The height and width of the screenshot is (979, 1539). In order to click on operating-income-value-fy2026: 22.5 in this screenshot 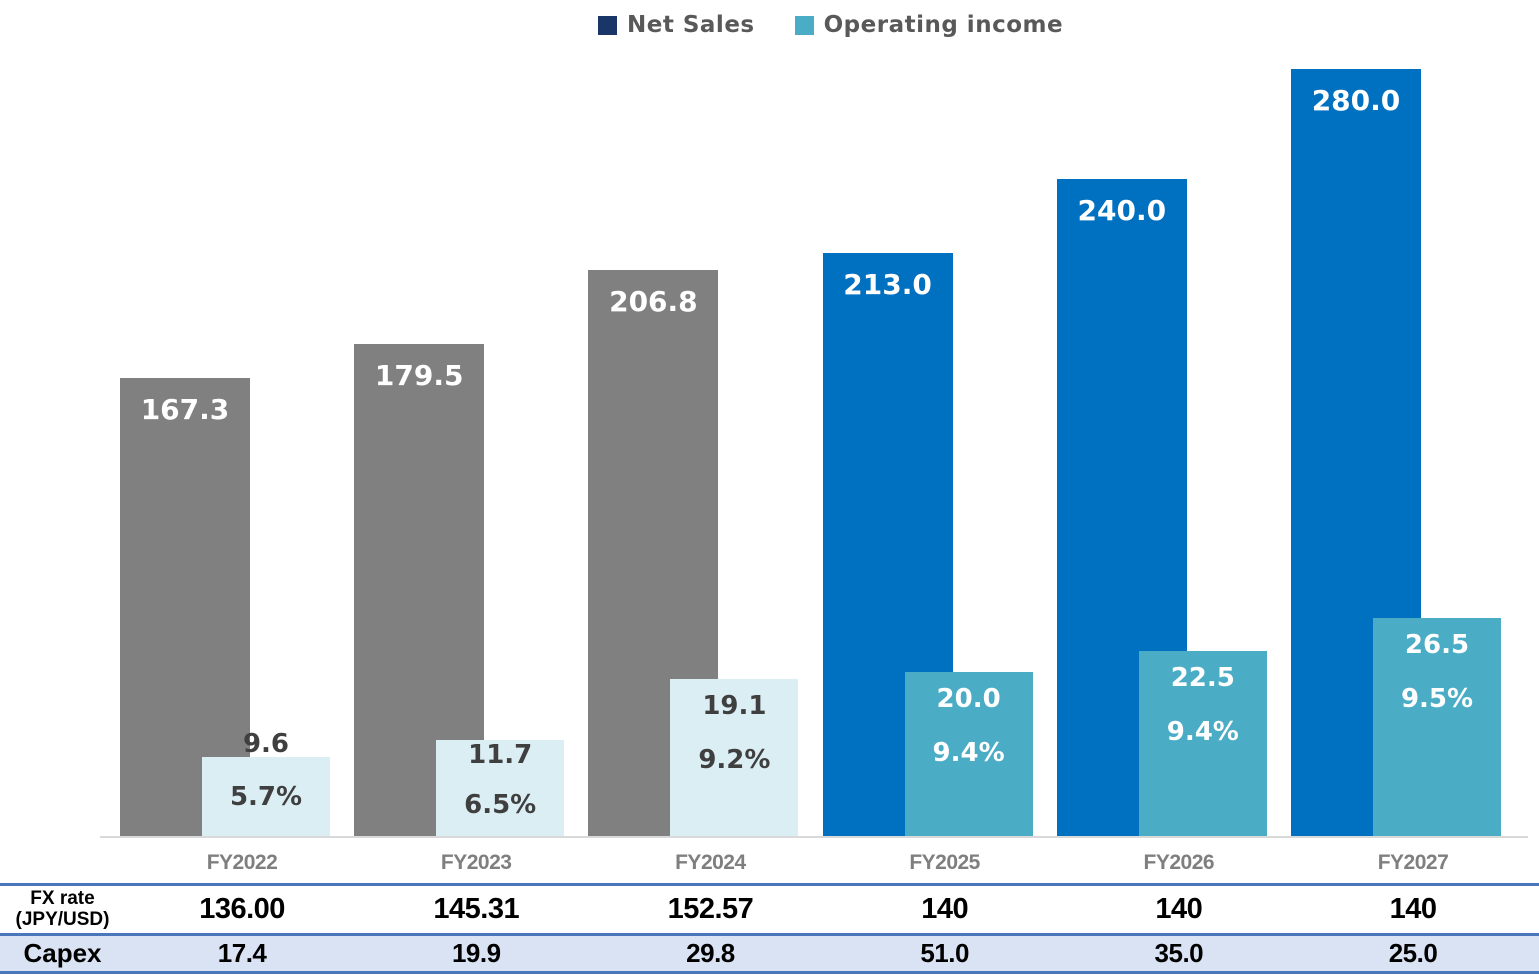, I will do `click(1202, 678)`.